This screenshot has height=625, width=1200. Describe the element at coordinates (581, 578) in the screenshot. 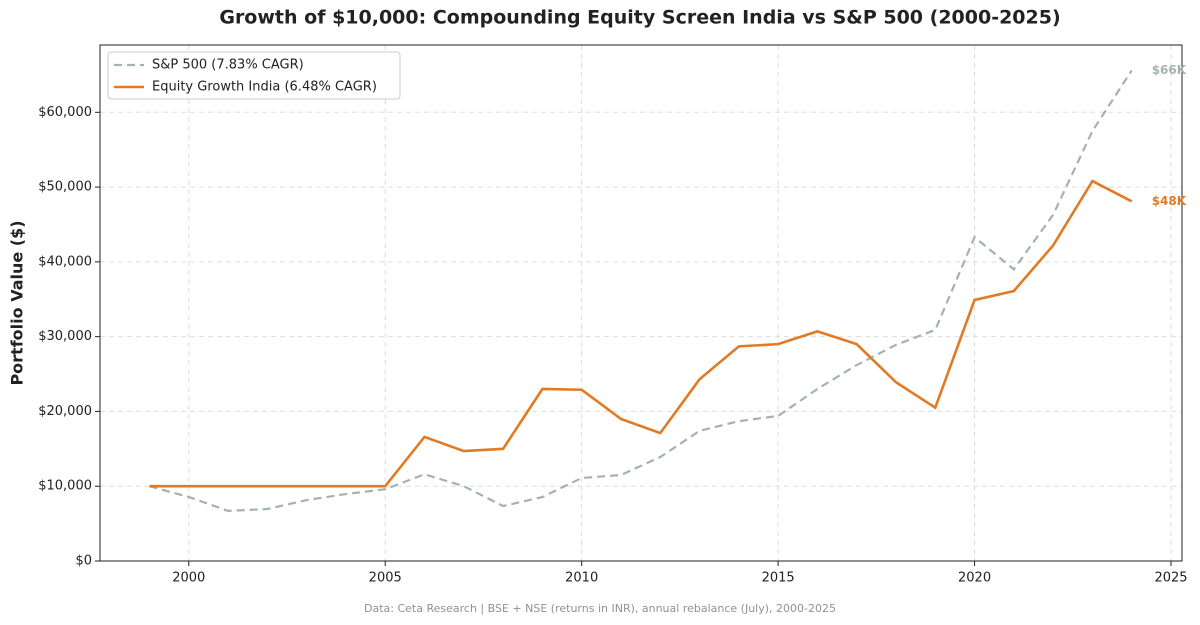

I see `x-tick-label: 2010` at that location.